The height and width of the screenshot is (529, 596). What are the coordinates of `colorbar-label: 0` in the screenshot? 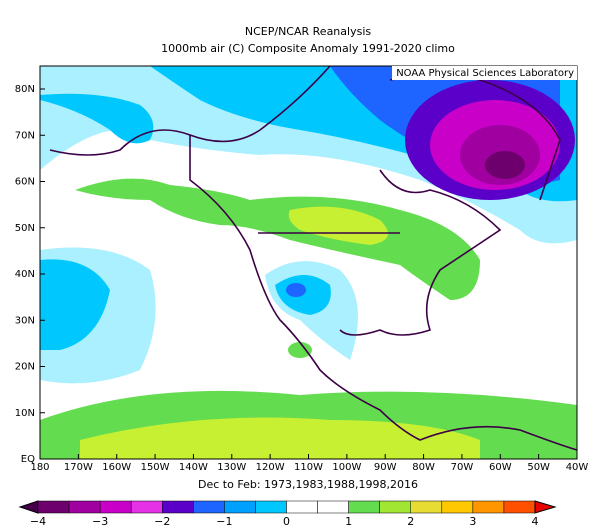 It's located at (286, 521).